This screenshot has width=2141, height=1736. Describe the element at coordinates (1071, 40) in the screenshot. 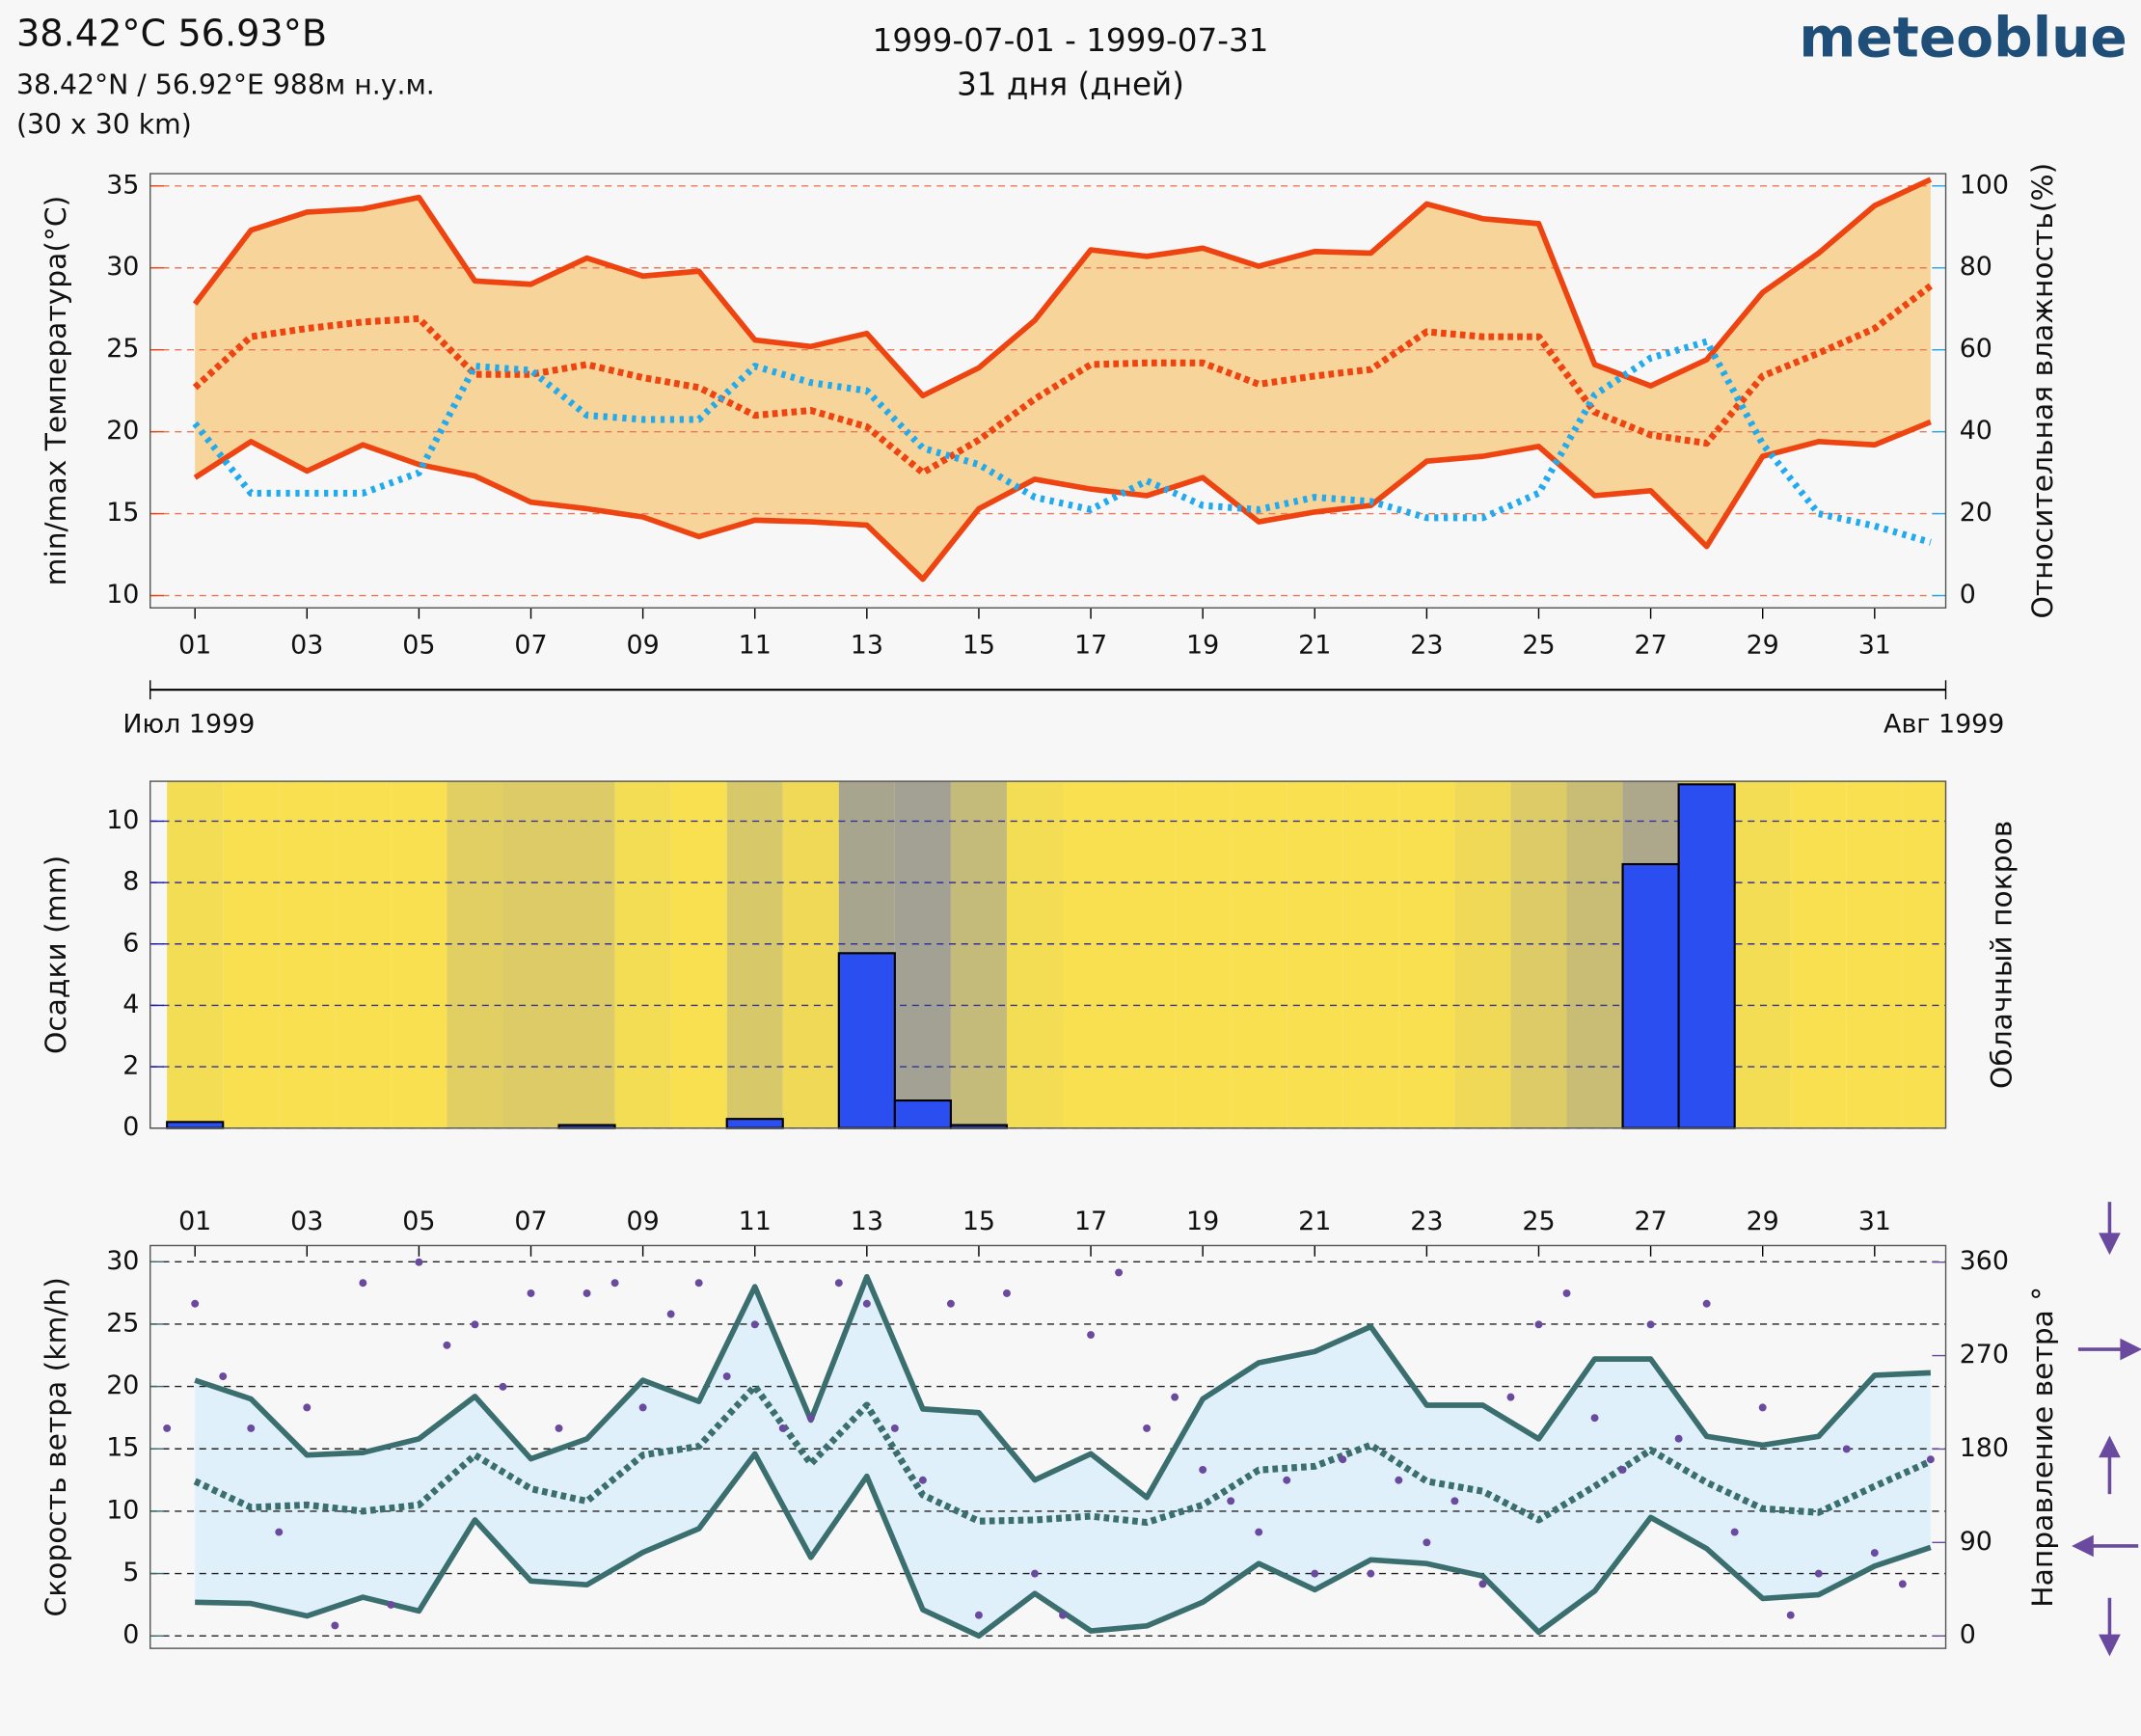

I see `period: 1999-07-01 - 1999-07-31` at that location.